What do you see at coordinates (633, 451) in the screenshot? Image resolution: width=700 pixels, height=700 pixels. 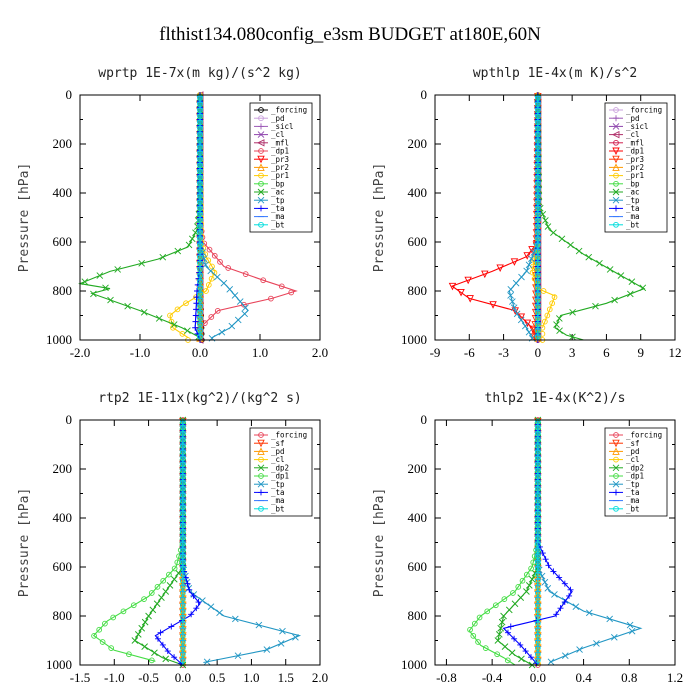 I see `legend-label: _pd` at bounding box center [633, 451].